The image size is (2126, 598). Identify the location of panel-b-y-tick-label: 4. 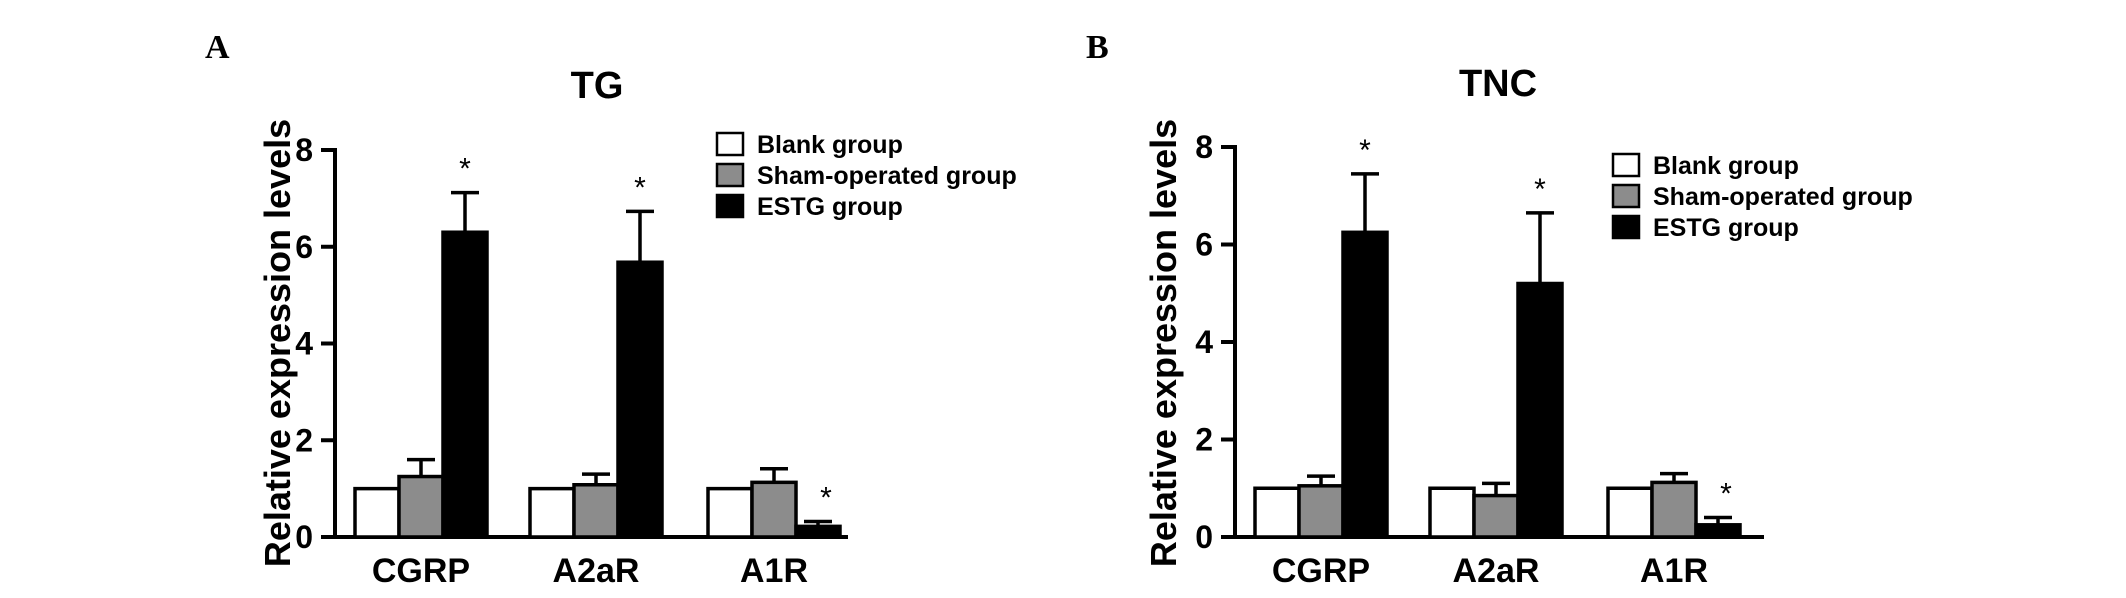
(1204, 342).